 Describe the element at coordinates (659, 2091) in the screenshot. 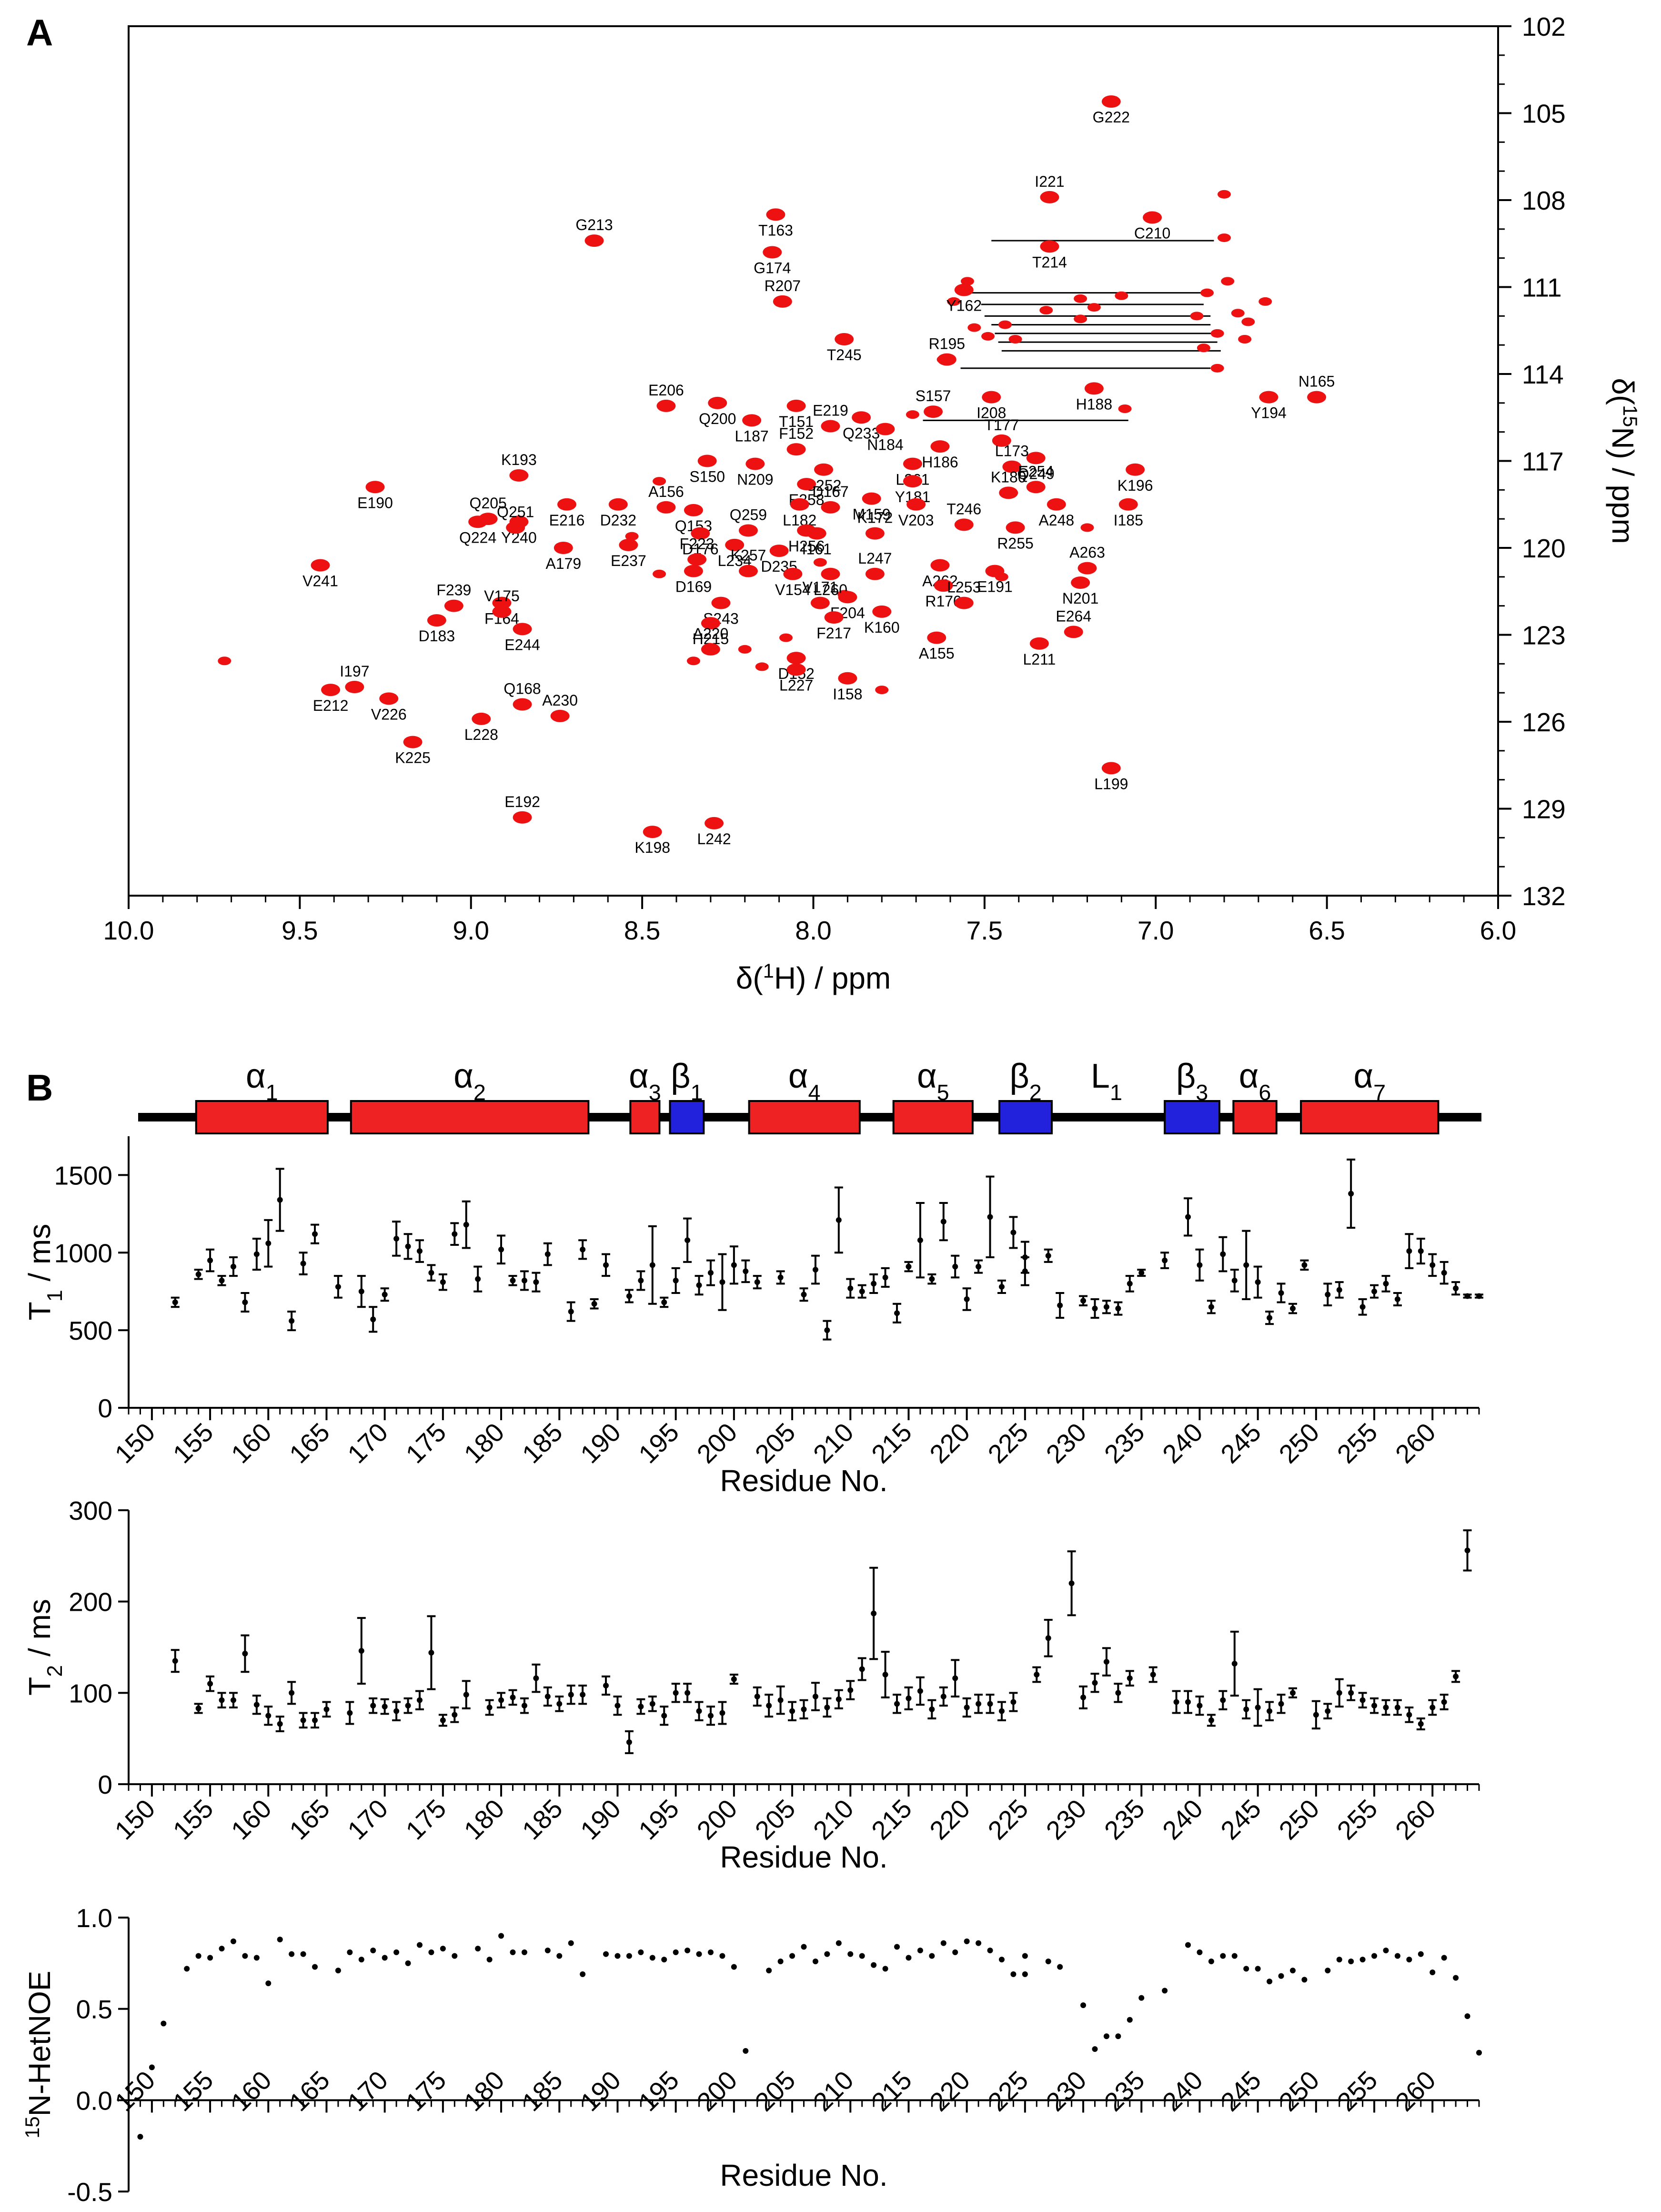

I see `x-tick-label: 195` at that location.